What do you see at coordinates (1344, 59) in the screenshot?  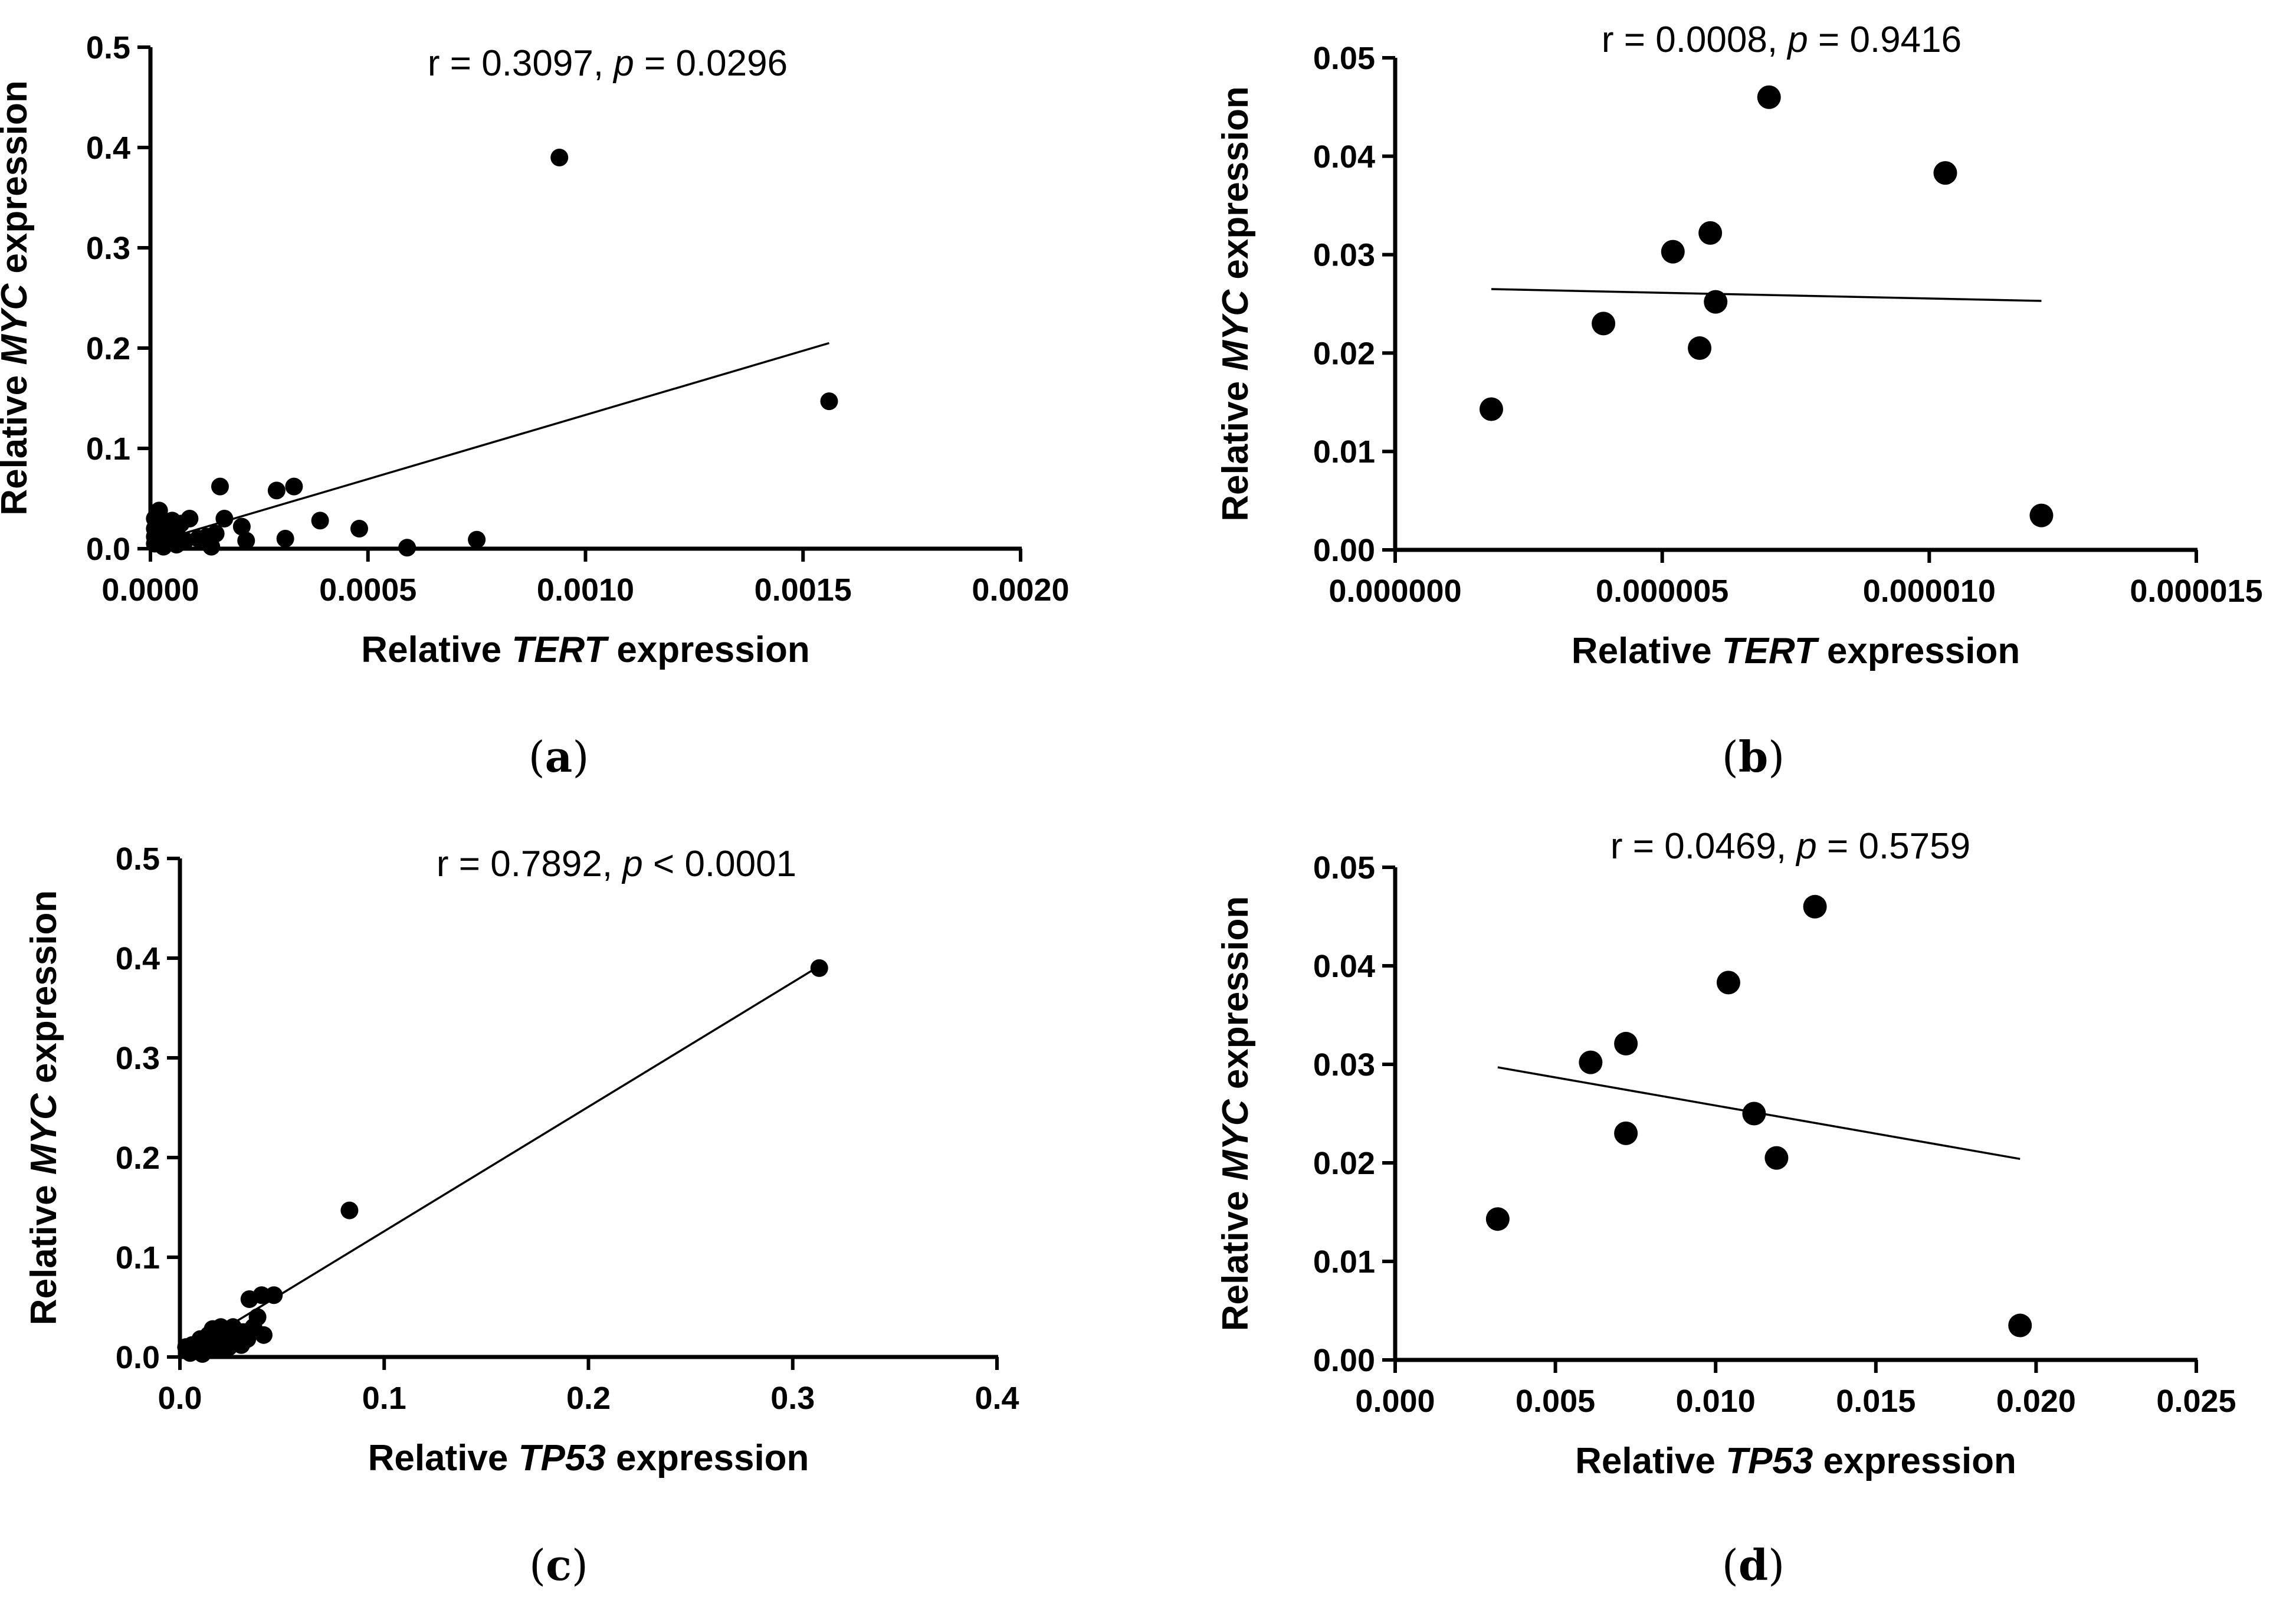 I see `y-tick-label-b-5: 0.05` at bounding box center [1344, 59].